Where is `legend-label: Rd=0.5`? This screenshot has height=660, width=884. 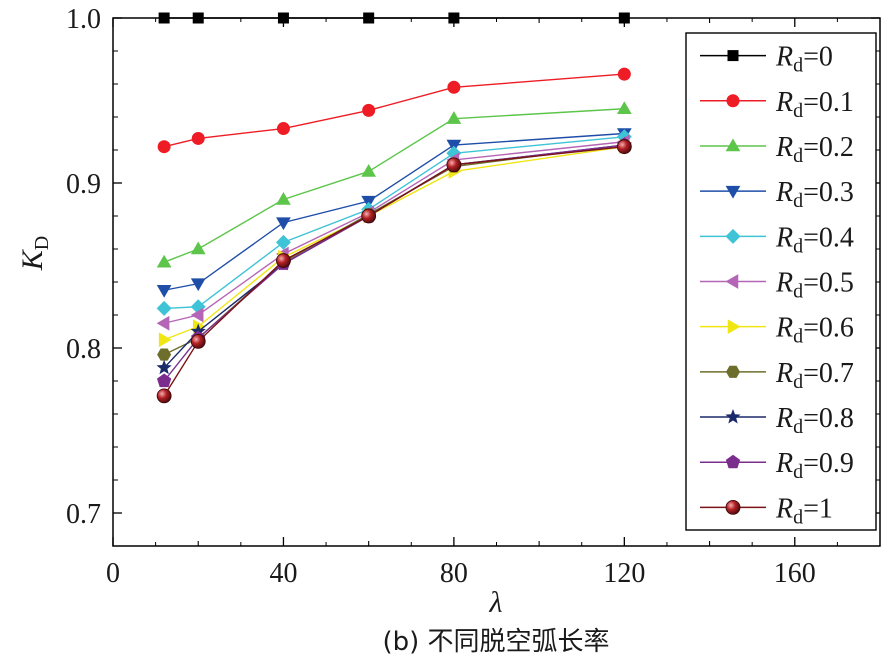
legend-label: Rd=0.5 is located at coordinates (814, 285).